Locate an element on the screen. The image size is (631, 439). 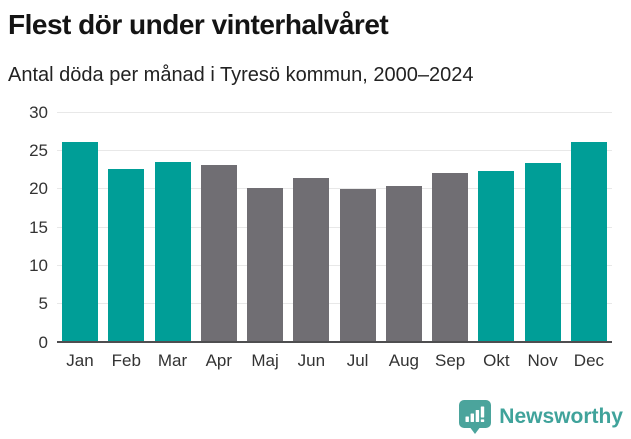
y-tick-label-10: 10 is located at coordinates (38, 265).